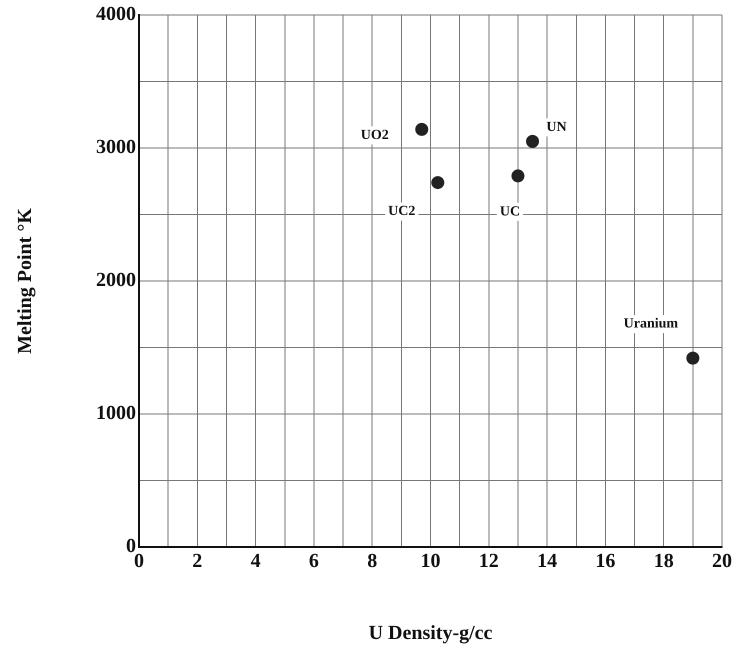 This screenshot has height=658, width=740. I want to click on y-tick-label: 2000, so click(116, 280).